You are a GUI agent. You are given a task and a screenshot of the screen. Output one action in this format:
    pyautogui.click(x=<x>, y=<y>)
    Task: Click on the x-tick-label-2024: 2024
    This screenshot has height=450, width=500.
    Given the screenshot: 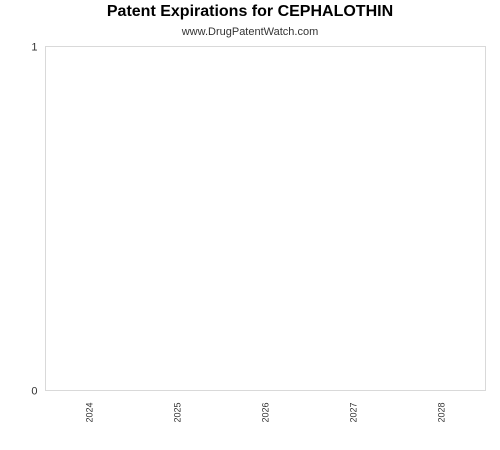 What is the action you would take?
    pyautogui.click(x=90, y=413)
    